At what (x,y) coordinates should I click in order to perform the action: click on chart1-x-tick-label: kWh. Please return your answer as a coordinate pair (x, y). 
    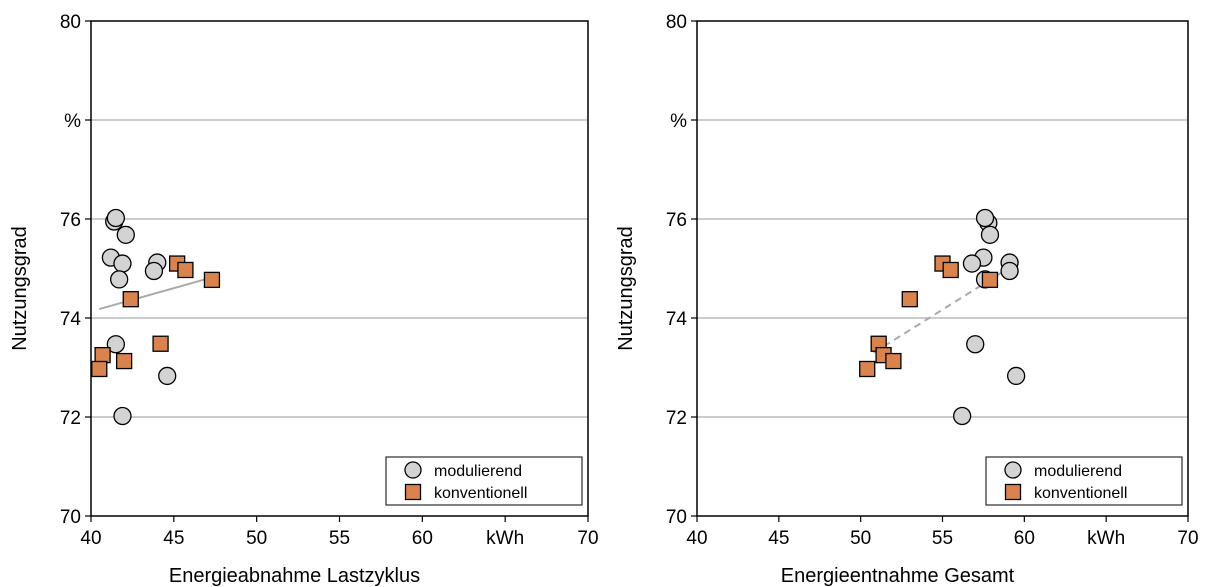
    Looking at the image, I should click on (505, 538).